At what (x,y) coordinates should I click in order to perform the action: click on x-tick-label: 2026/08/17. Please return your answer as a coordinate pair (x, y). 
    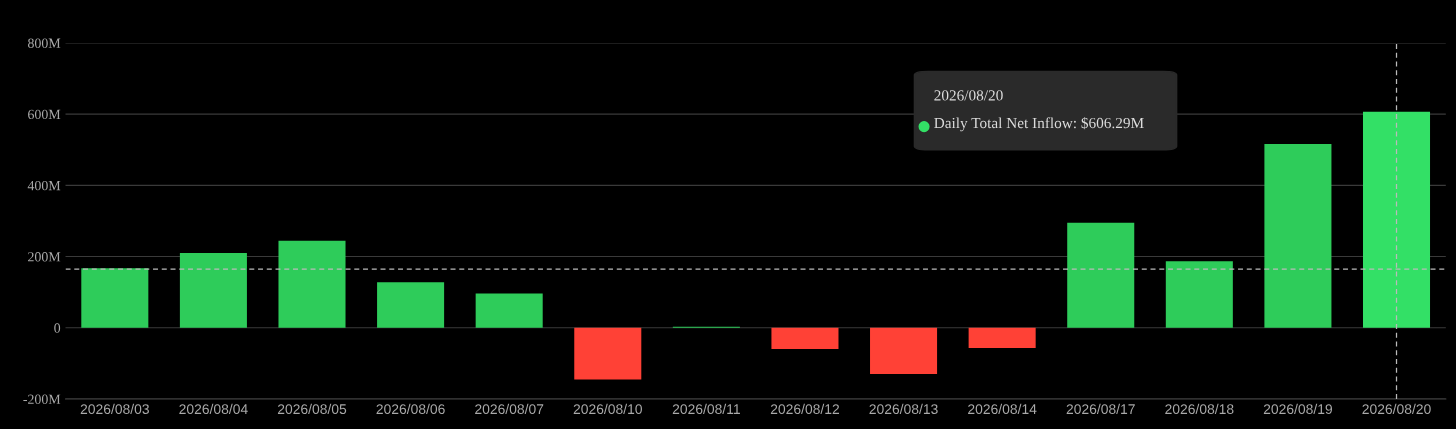
    Looking at the image, I should click on (1100, 409).